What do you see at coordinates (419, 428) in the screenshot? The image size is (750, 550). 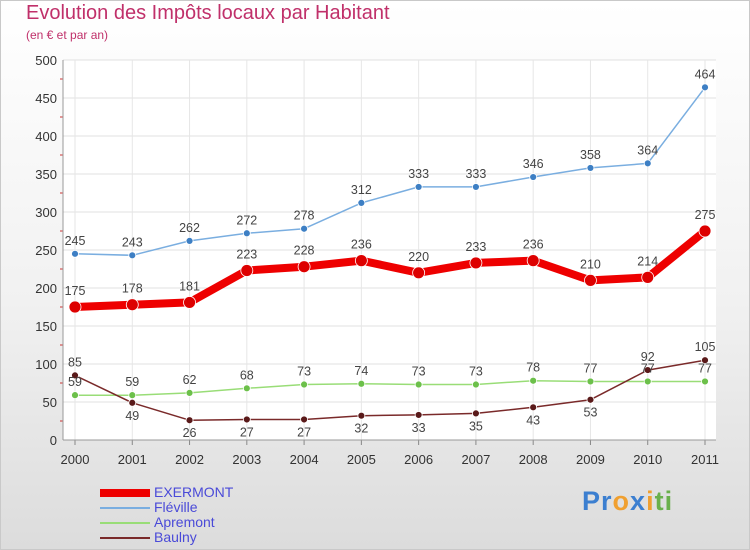 I see `data-label: 33` at bounding box center [419, 428].